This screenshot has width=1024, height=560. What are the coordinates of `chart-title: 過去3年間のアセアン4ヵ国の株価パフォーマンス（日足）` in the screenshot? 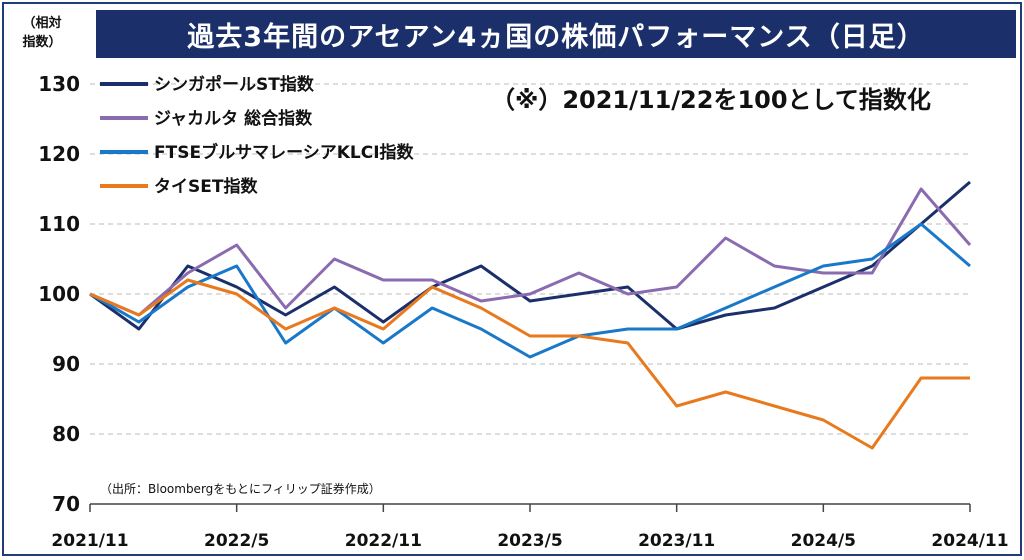 It's located at (556, 37).